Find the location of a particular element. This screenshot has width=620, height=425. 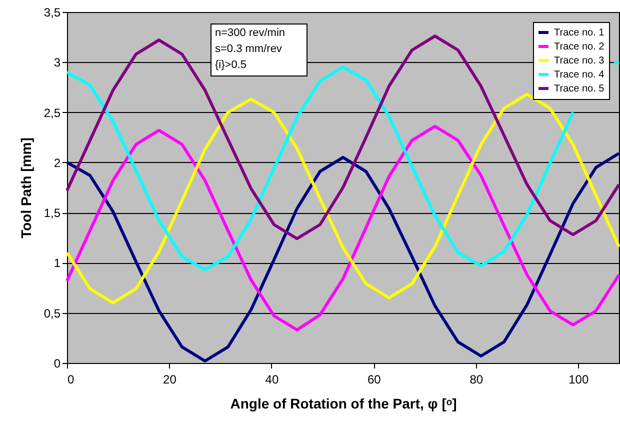

annotation: {i}>0.5 is located at coordinates (231, 65).